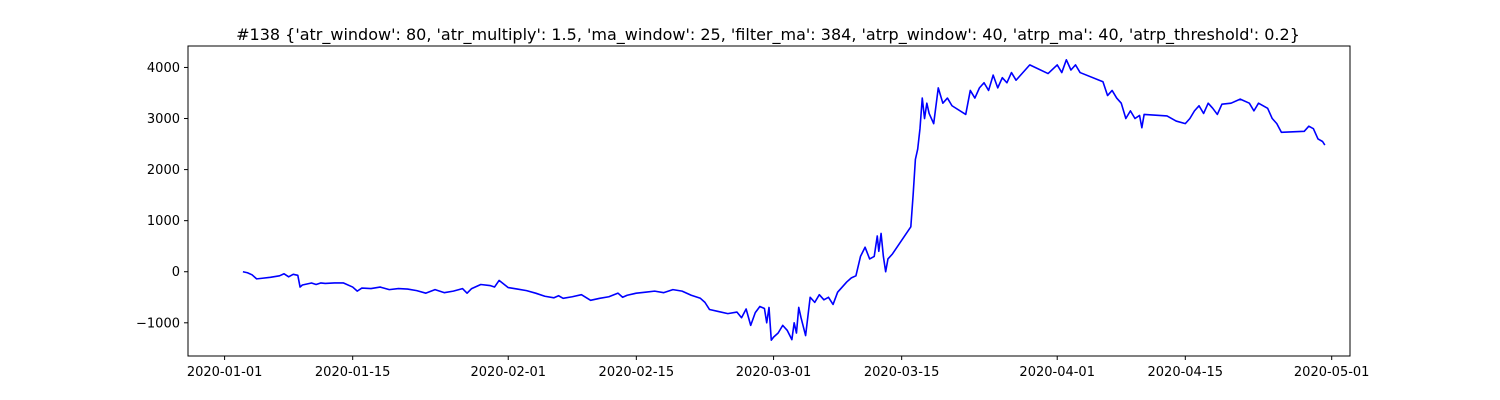 The image size is (1500, 400). What do you see at coordinates (163, 221) in the screenshot?
I see `y-tick-label: 1000` at bounding box center [163, 221].